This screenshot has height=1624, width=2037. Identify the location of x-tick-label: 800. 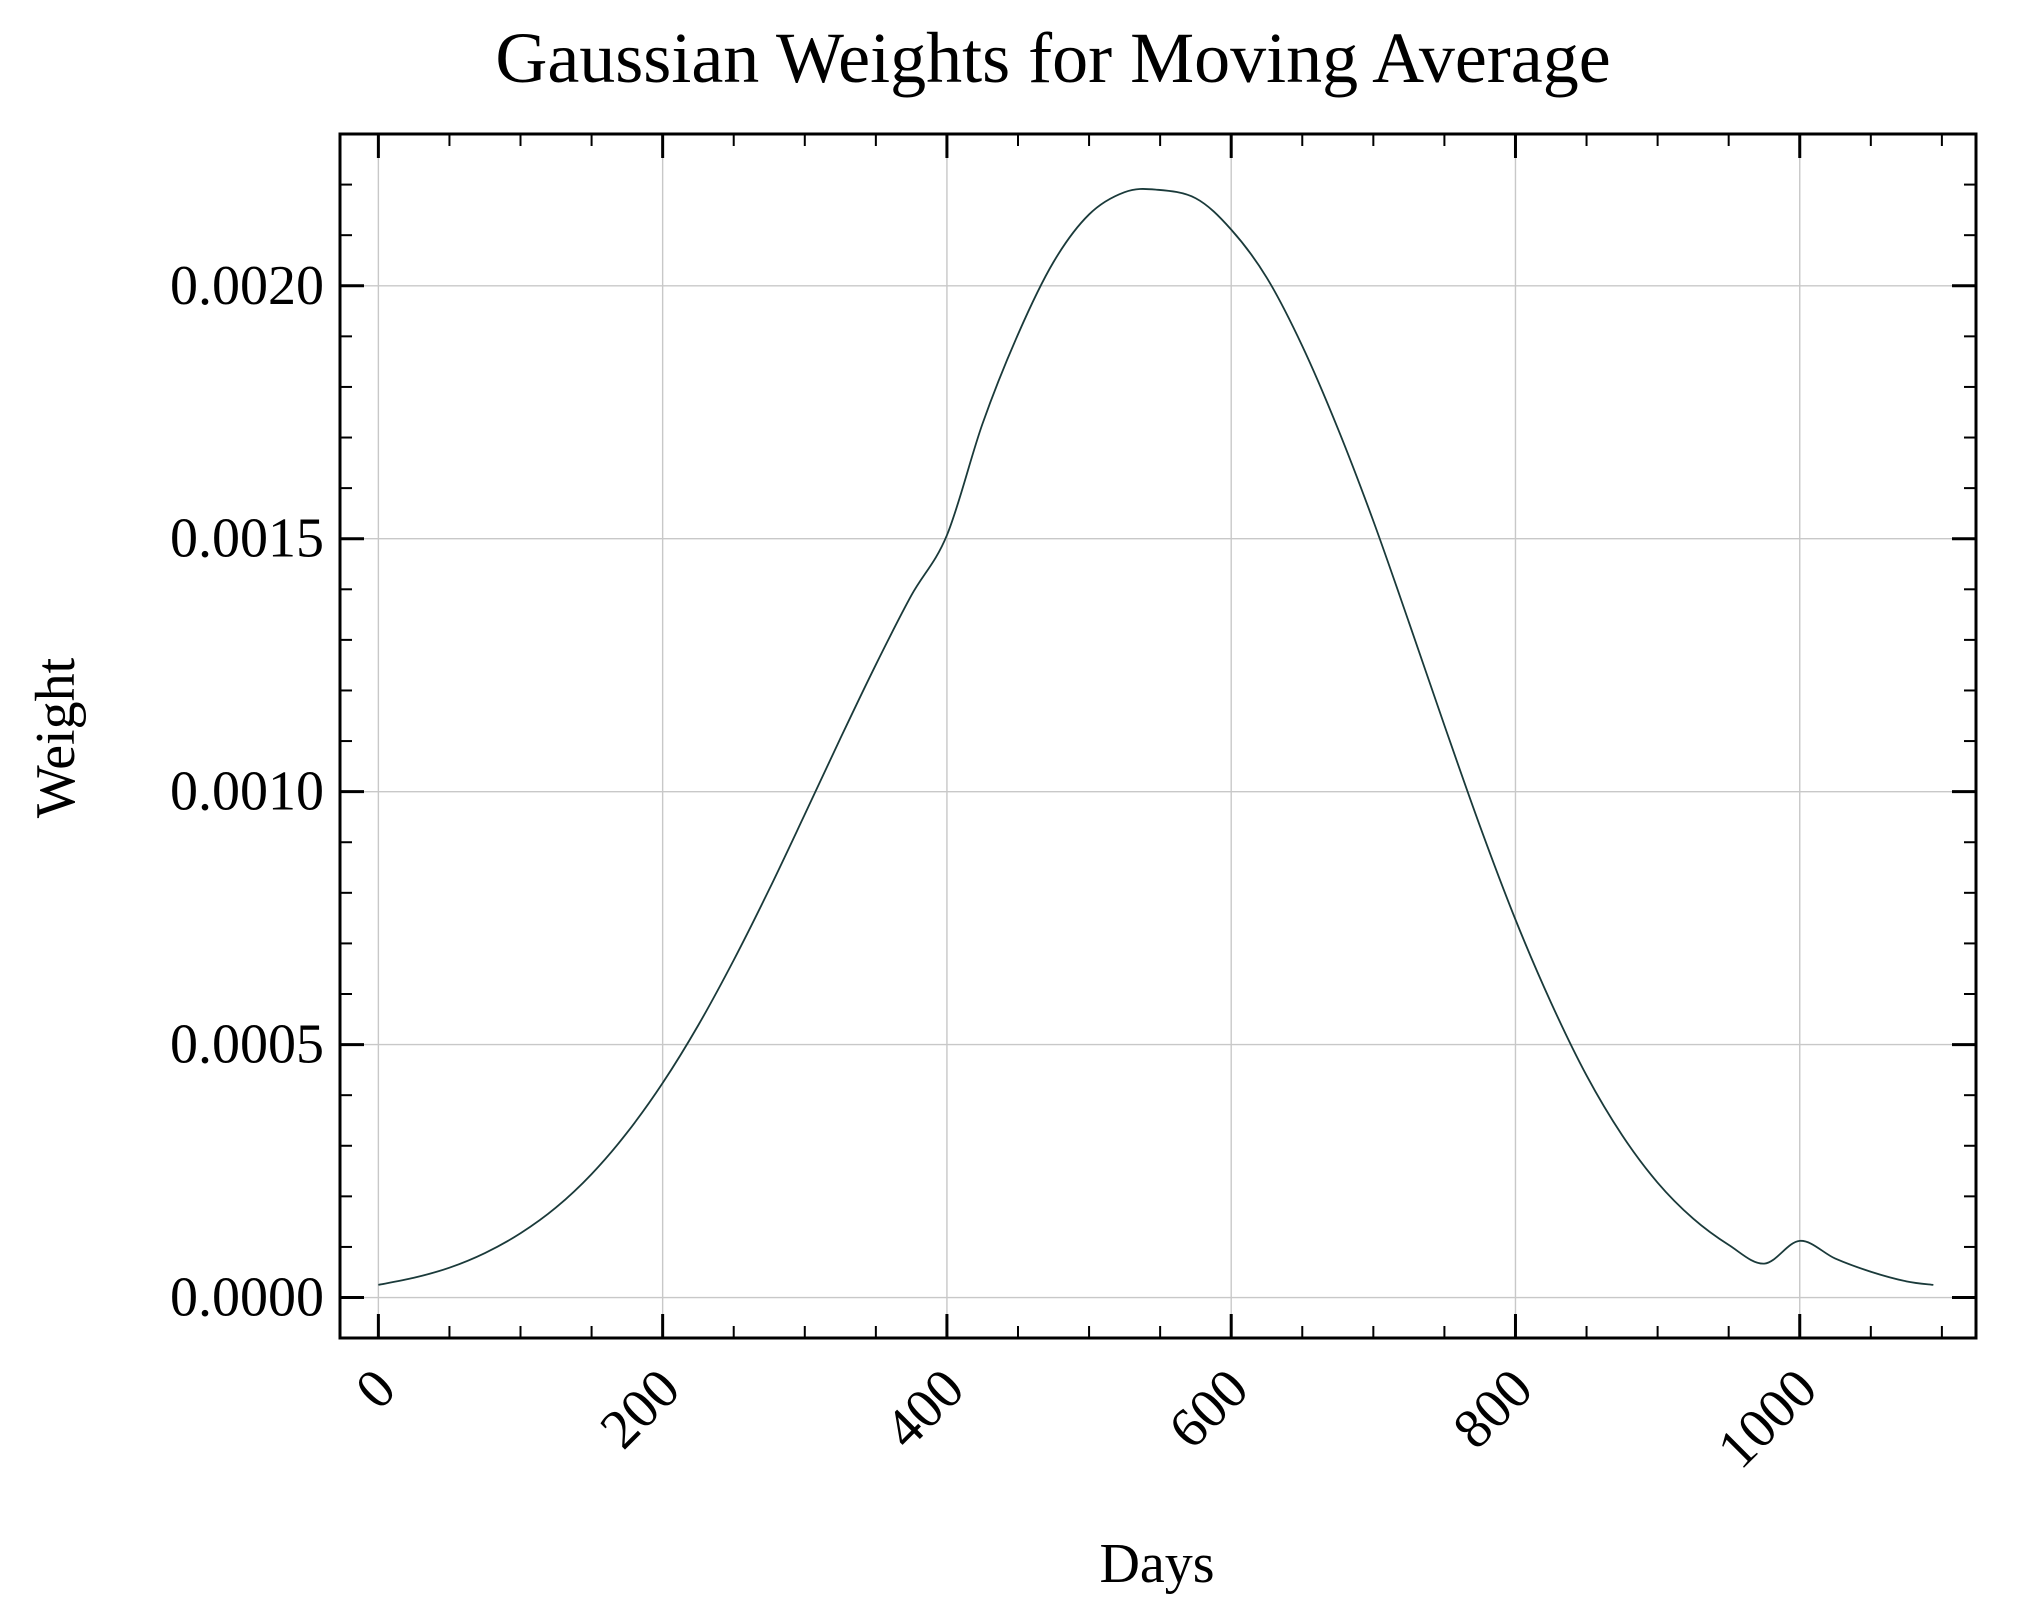
(1492, 1408).